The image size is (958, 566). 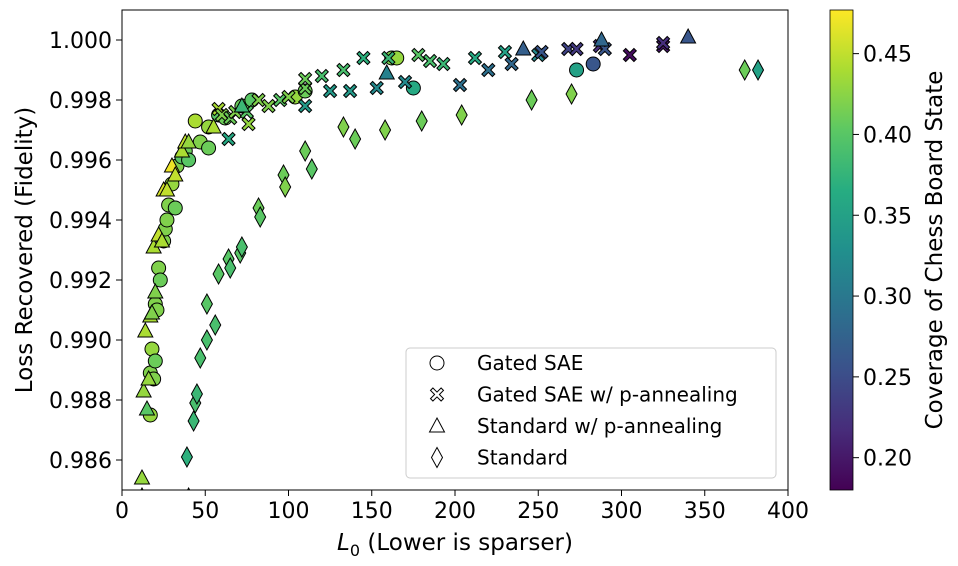 What do you see at coordinates (80, 221) in the screenshot?
I see `y-tick-label: 0.994` at bounding box center [80, 221].